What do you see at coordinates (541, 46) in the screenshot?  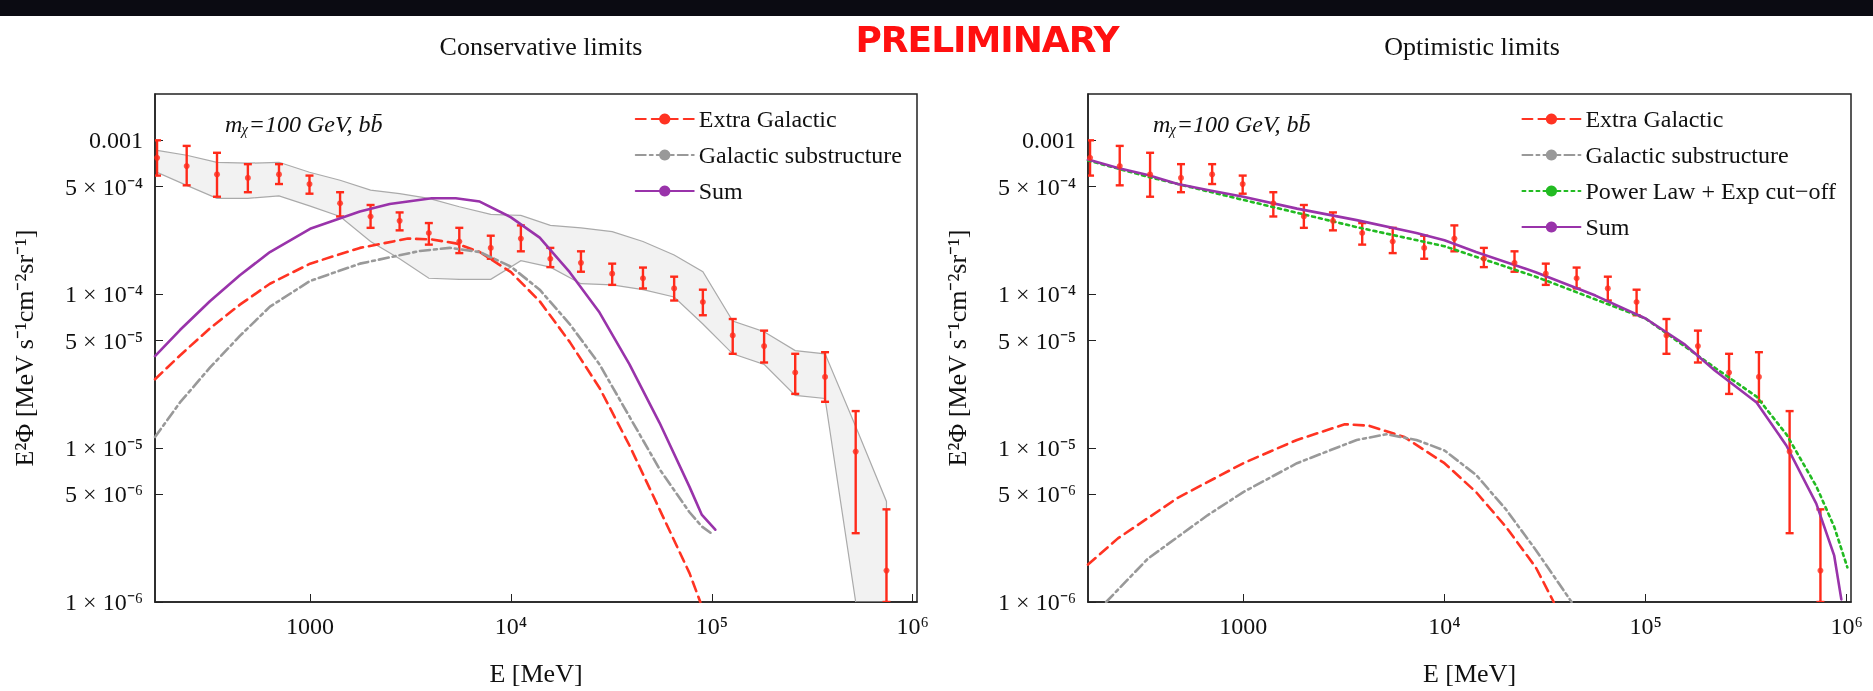 I see `chart-title: Conservative limits` at bounding box center [541, 46].